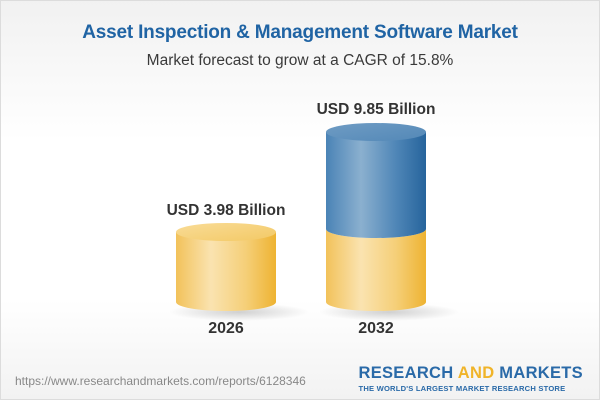 The image size is (600, 400). I want to click on logo-research: RESEARCH, so click(408, 373).